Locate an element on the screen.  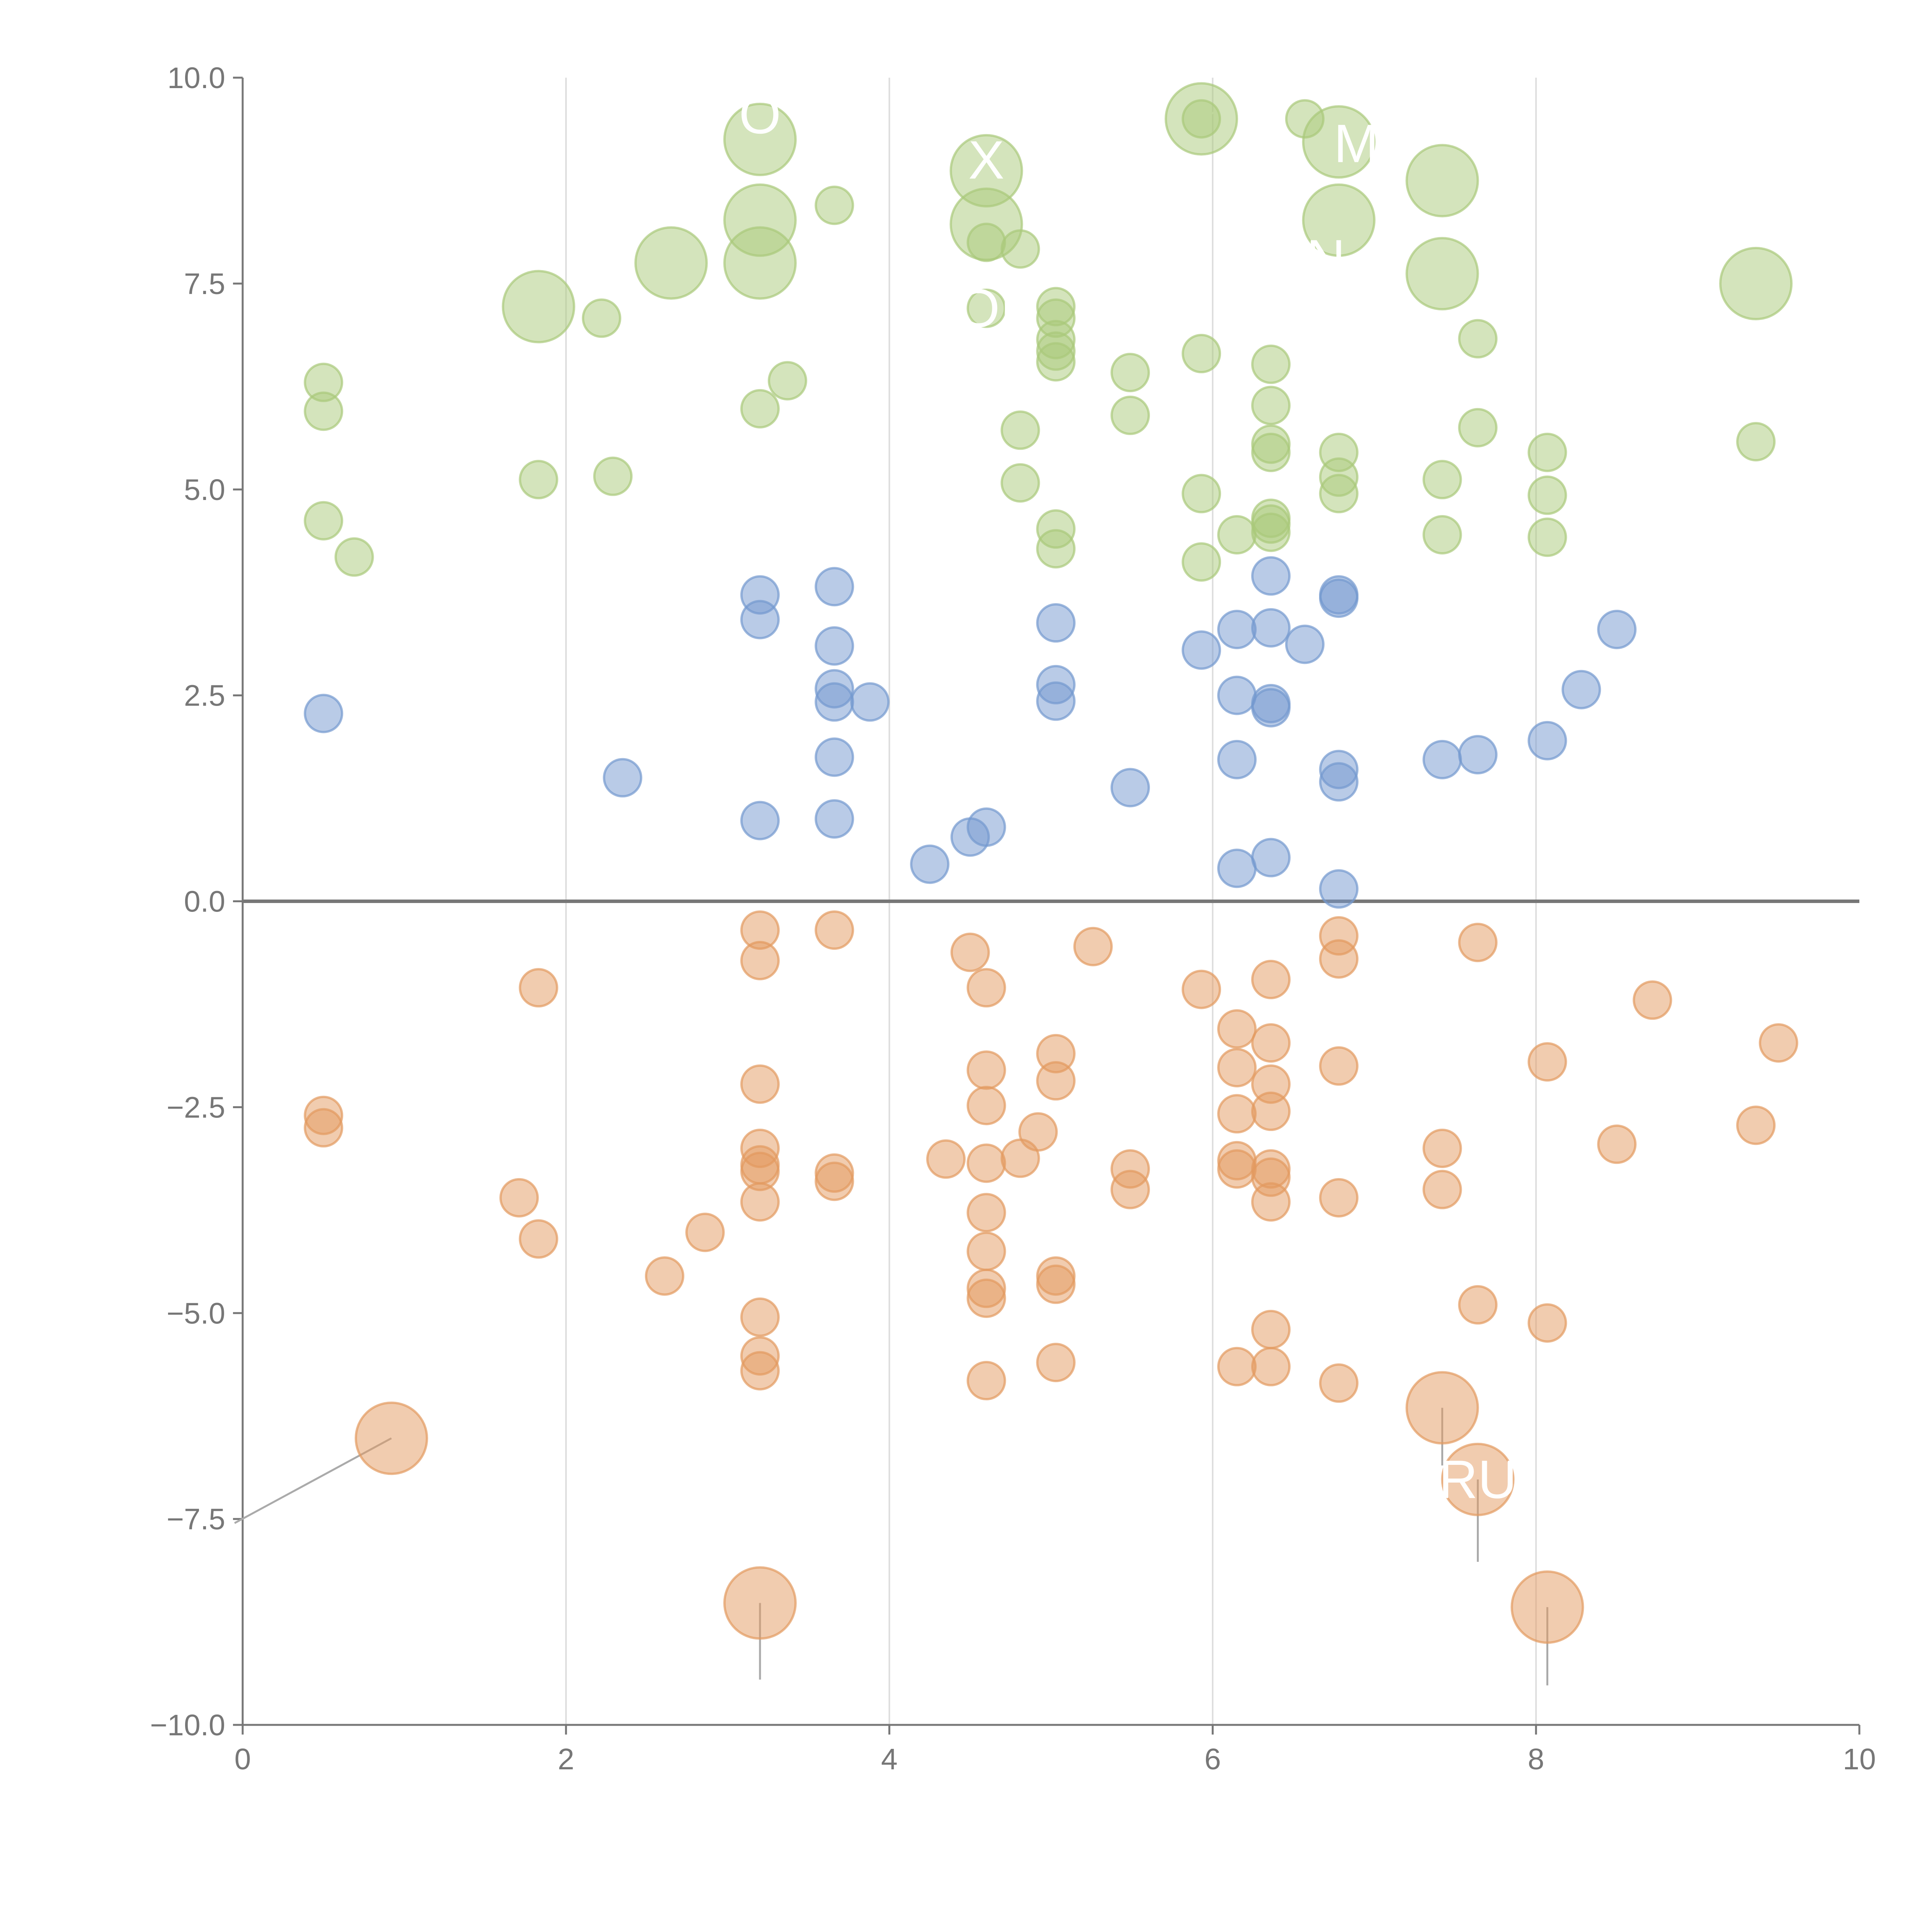
point-annotation: RU is located at coordinates (1478, 1480).